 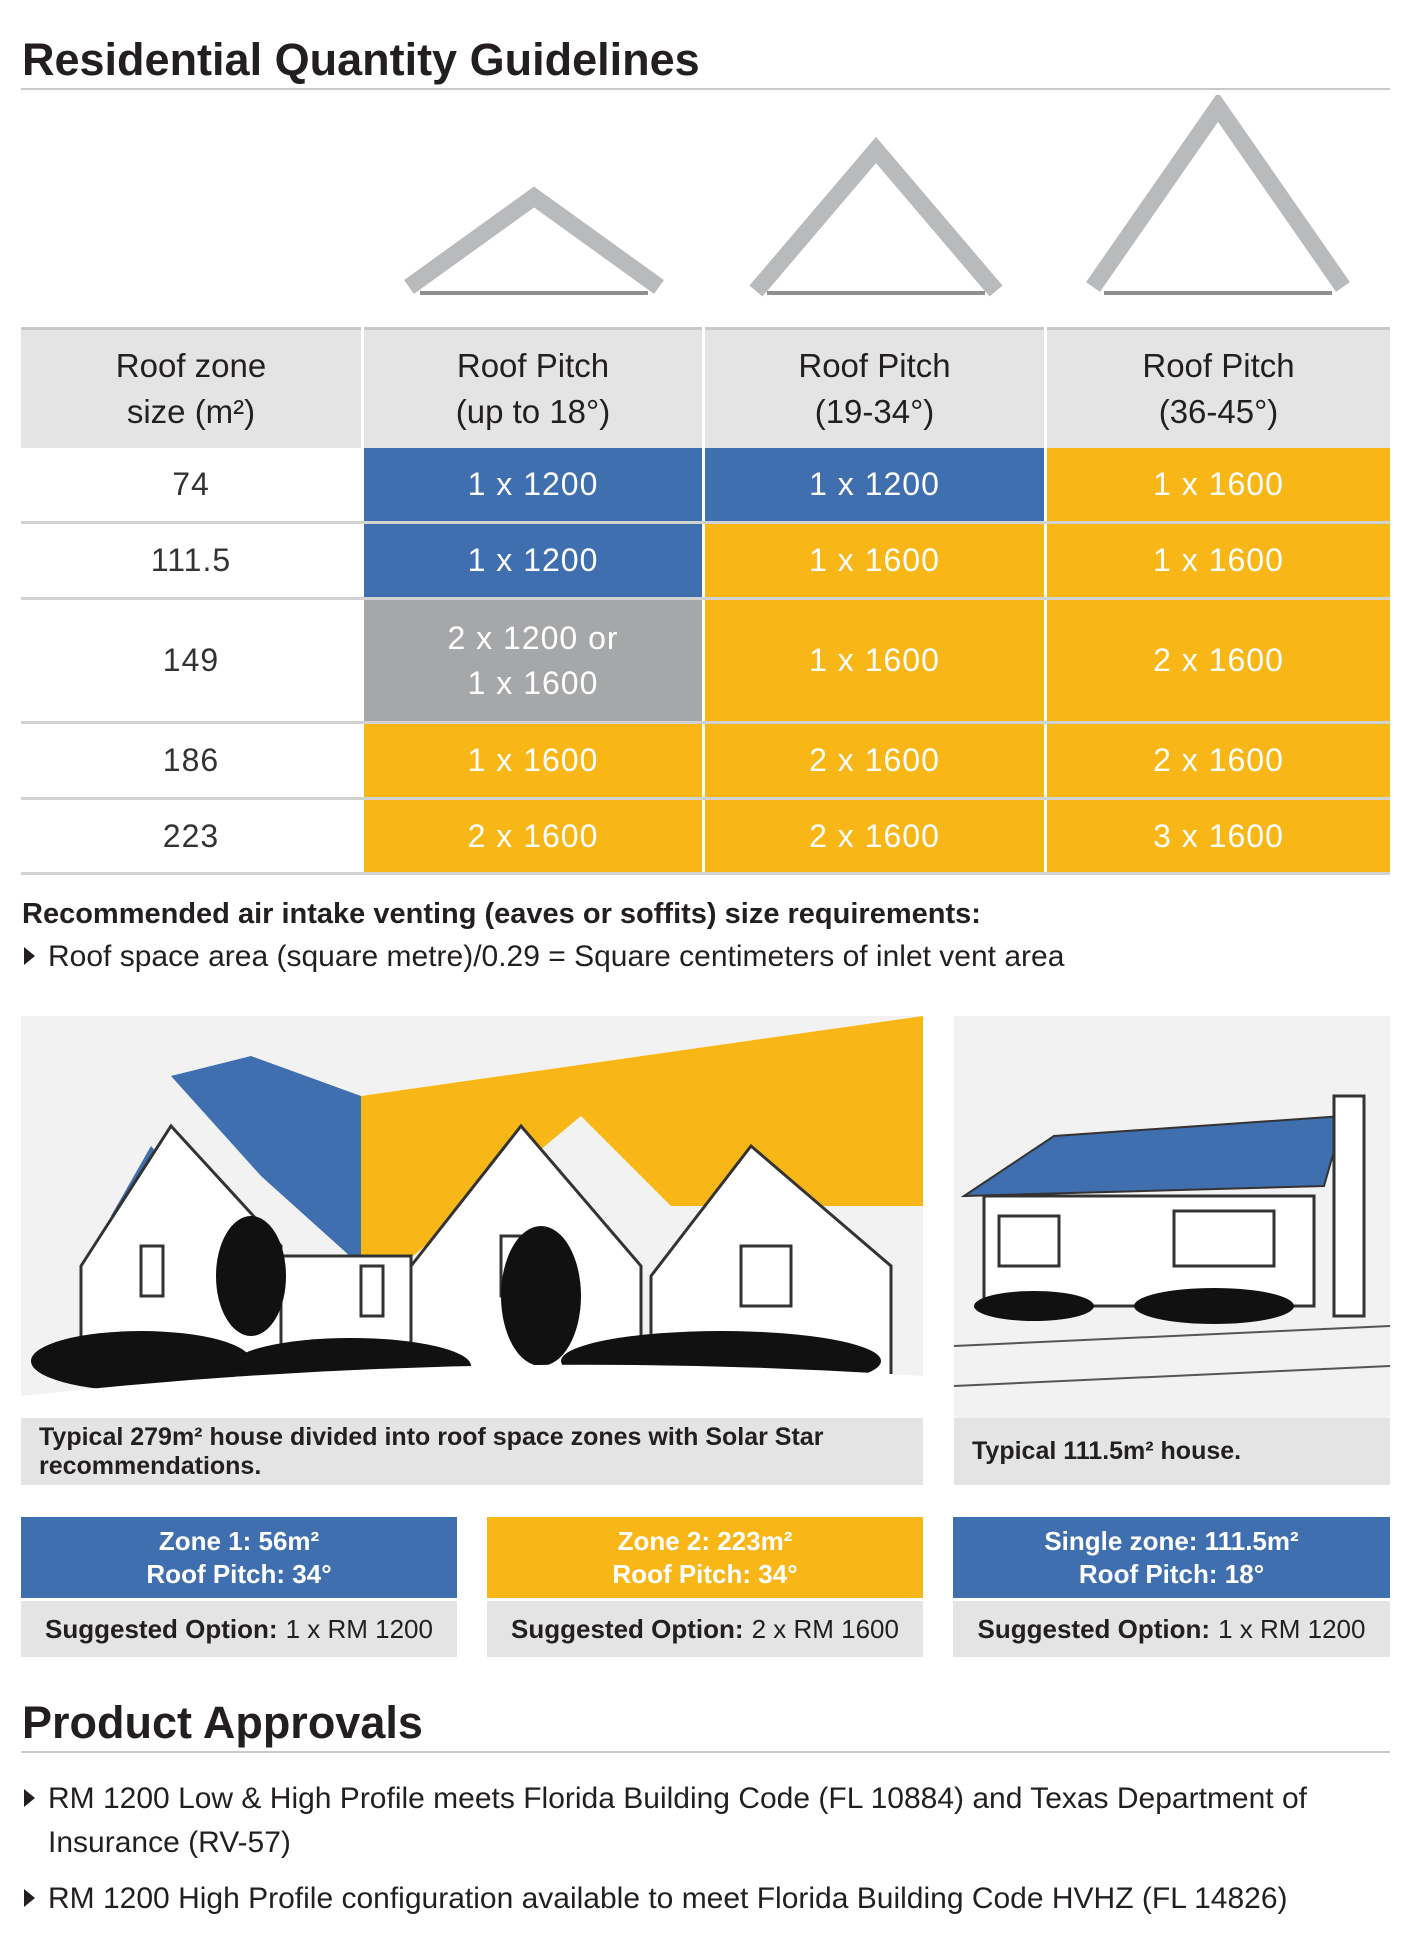 I want to click on zone-option: Suggested Option: 2 x RM 1600, so click(x=705, y=1629).